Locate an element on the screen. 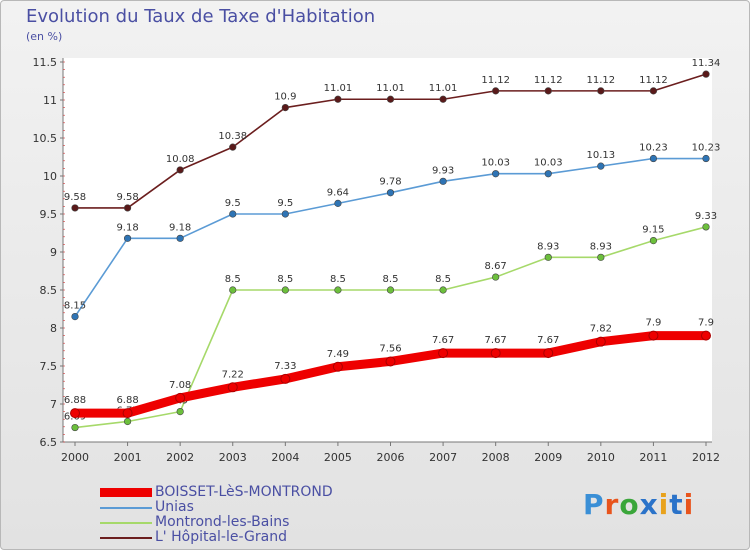  legend-label: Montrond-les-Bains is located at coordinates (222, 522).